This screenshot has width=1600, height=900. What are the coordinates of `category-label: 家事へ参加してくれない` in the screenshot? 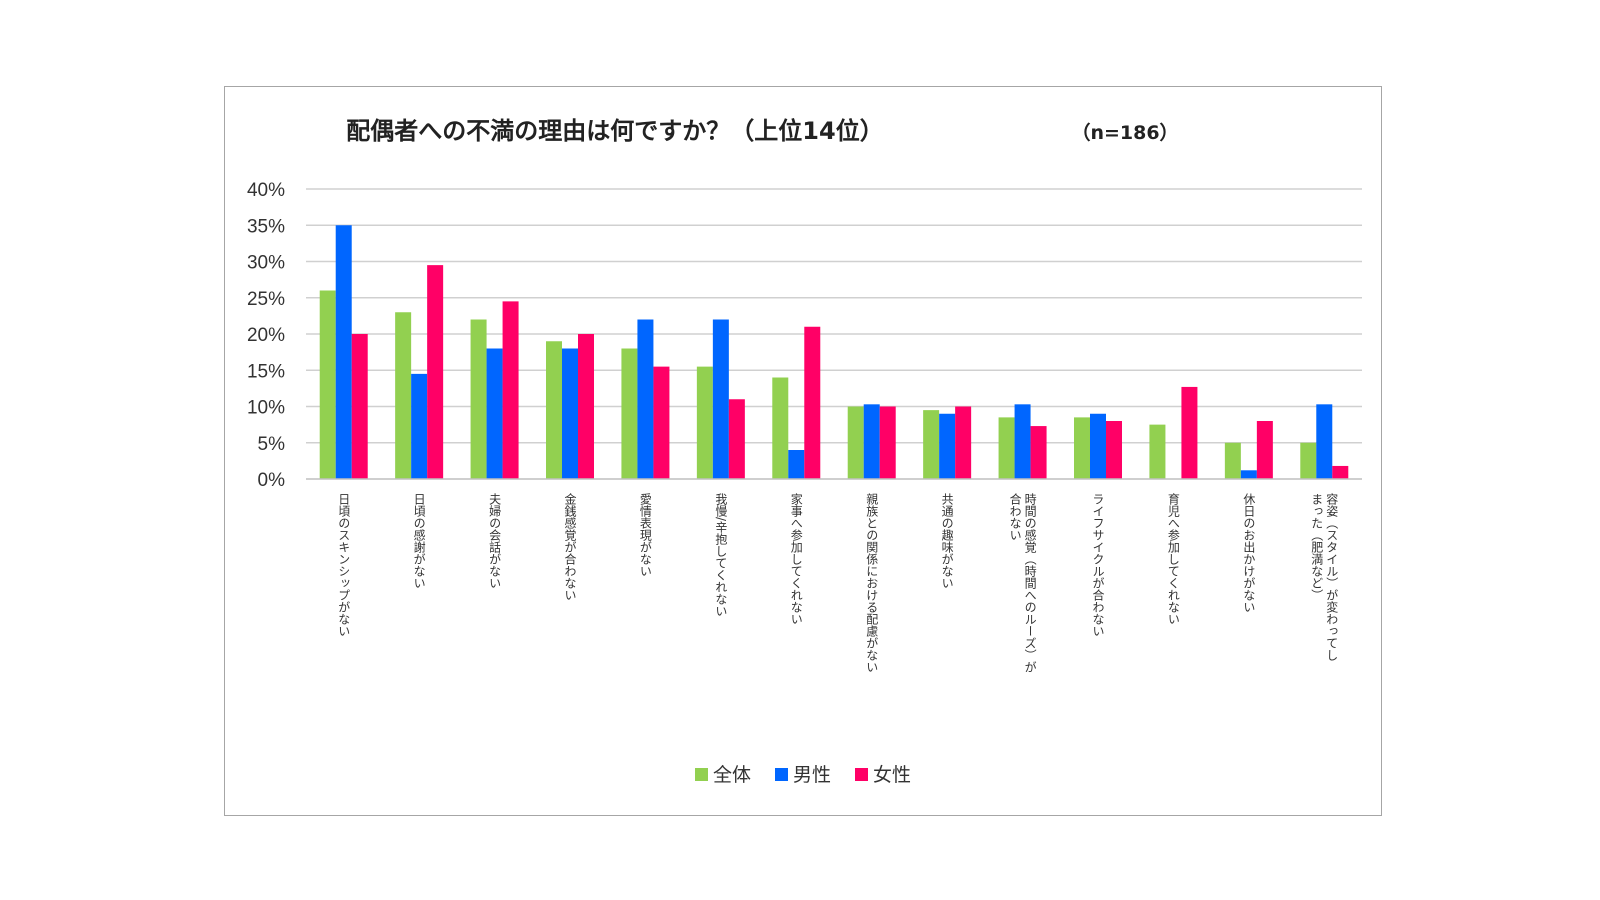 It's located at (796, 558).